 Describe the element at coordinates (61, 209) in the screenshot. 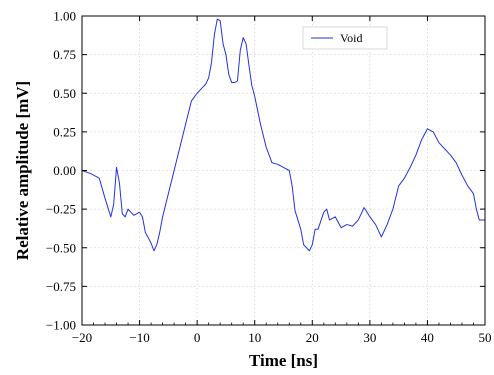

I see `y-tick-label: −0.25` at that location.